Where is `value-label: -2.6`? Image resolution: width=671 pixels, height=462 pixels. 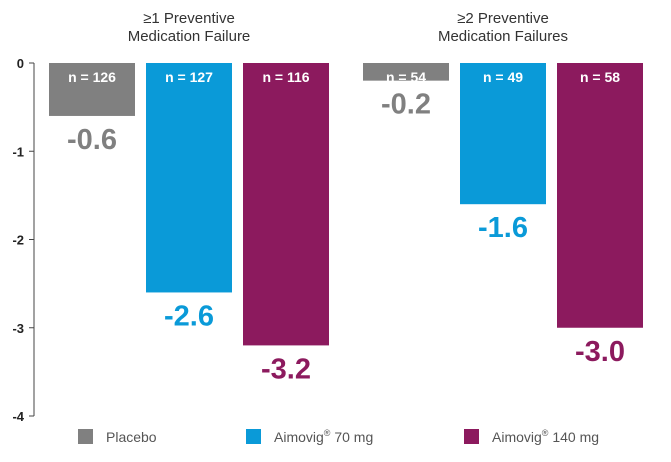 value-label: -2.6 is located at coordinates (189, 316).